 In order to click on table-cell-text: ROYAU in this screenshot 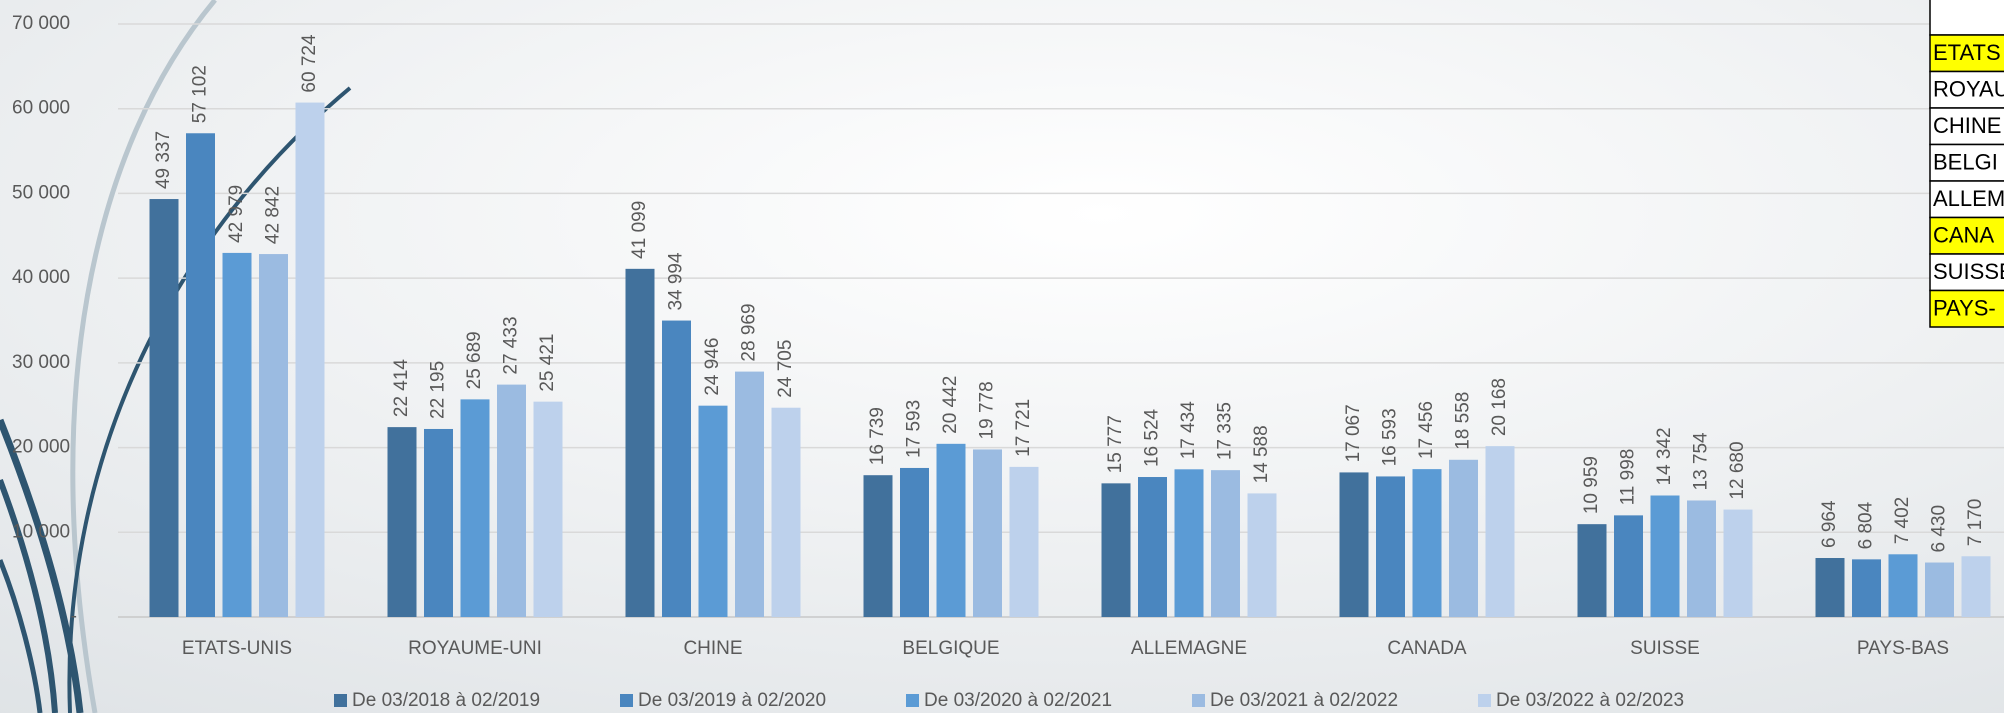, I will do `click(1968, 88)`.